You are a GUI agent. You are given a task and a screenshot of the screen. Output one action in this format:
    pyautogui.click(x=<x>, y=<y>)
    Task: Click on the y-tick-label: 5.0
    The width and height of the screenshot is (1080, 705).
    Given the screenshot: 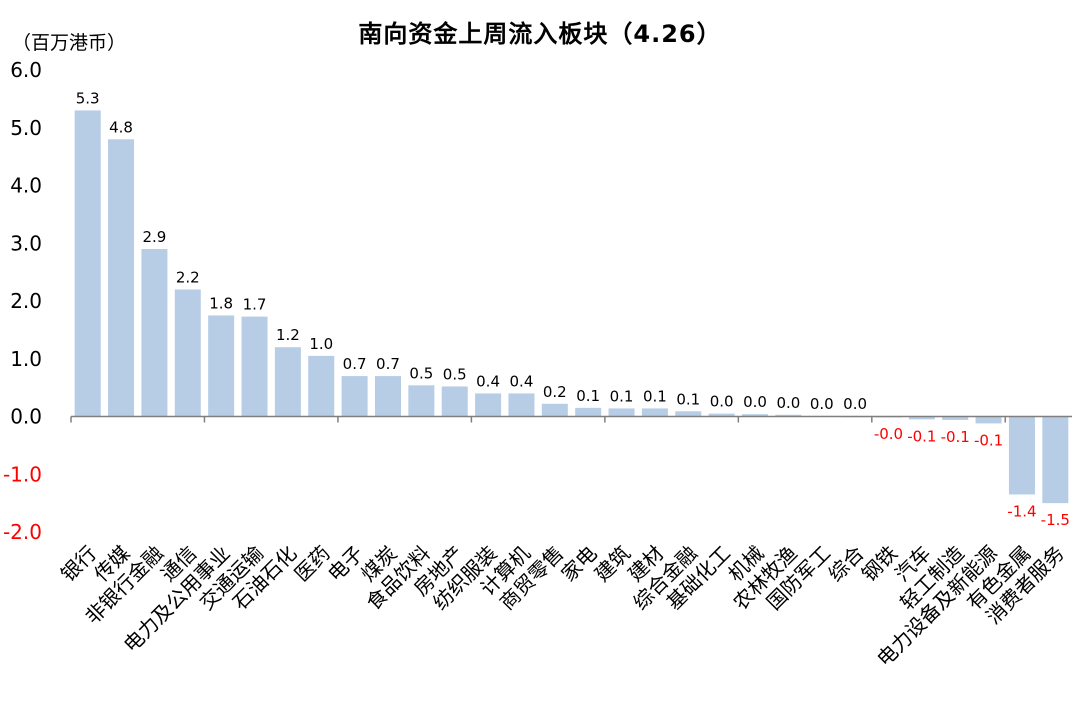 What is the action you would take?
    pyautogui.click(x=26, y=128)
    